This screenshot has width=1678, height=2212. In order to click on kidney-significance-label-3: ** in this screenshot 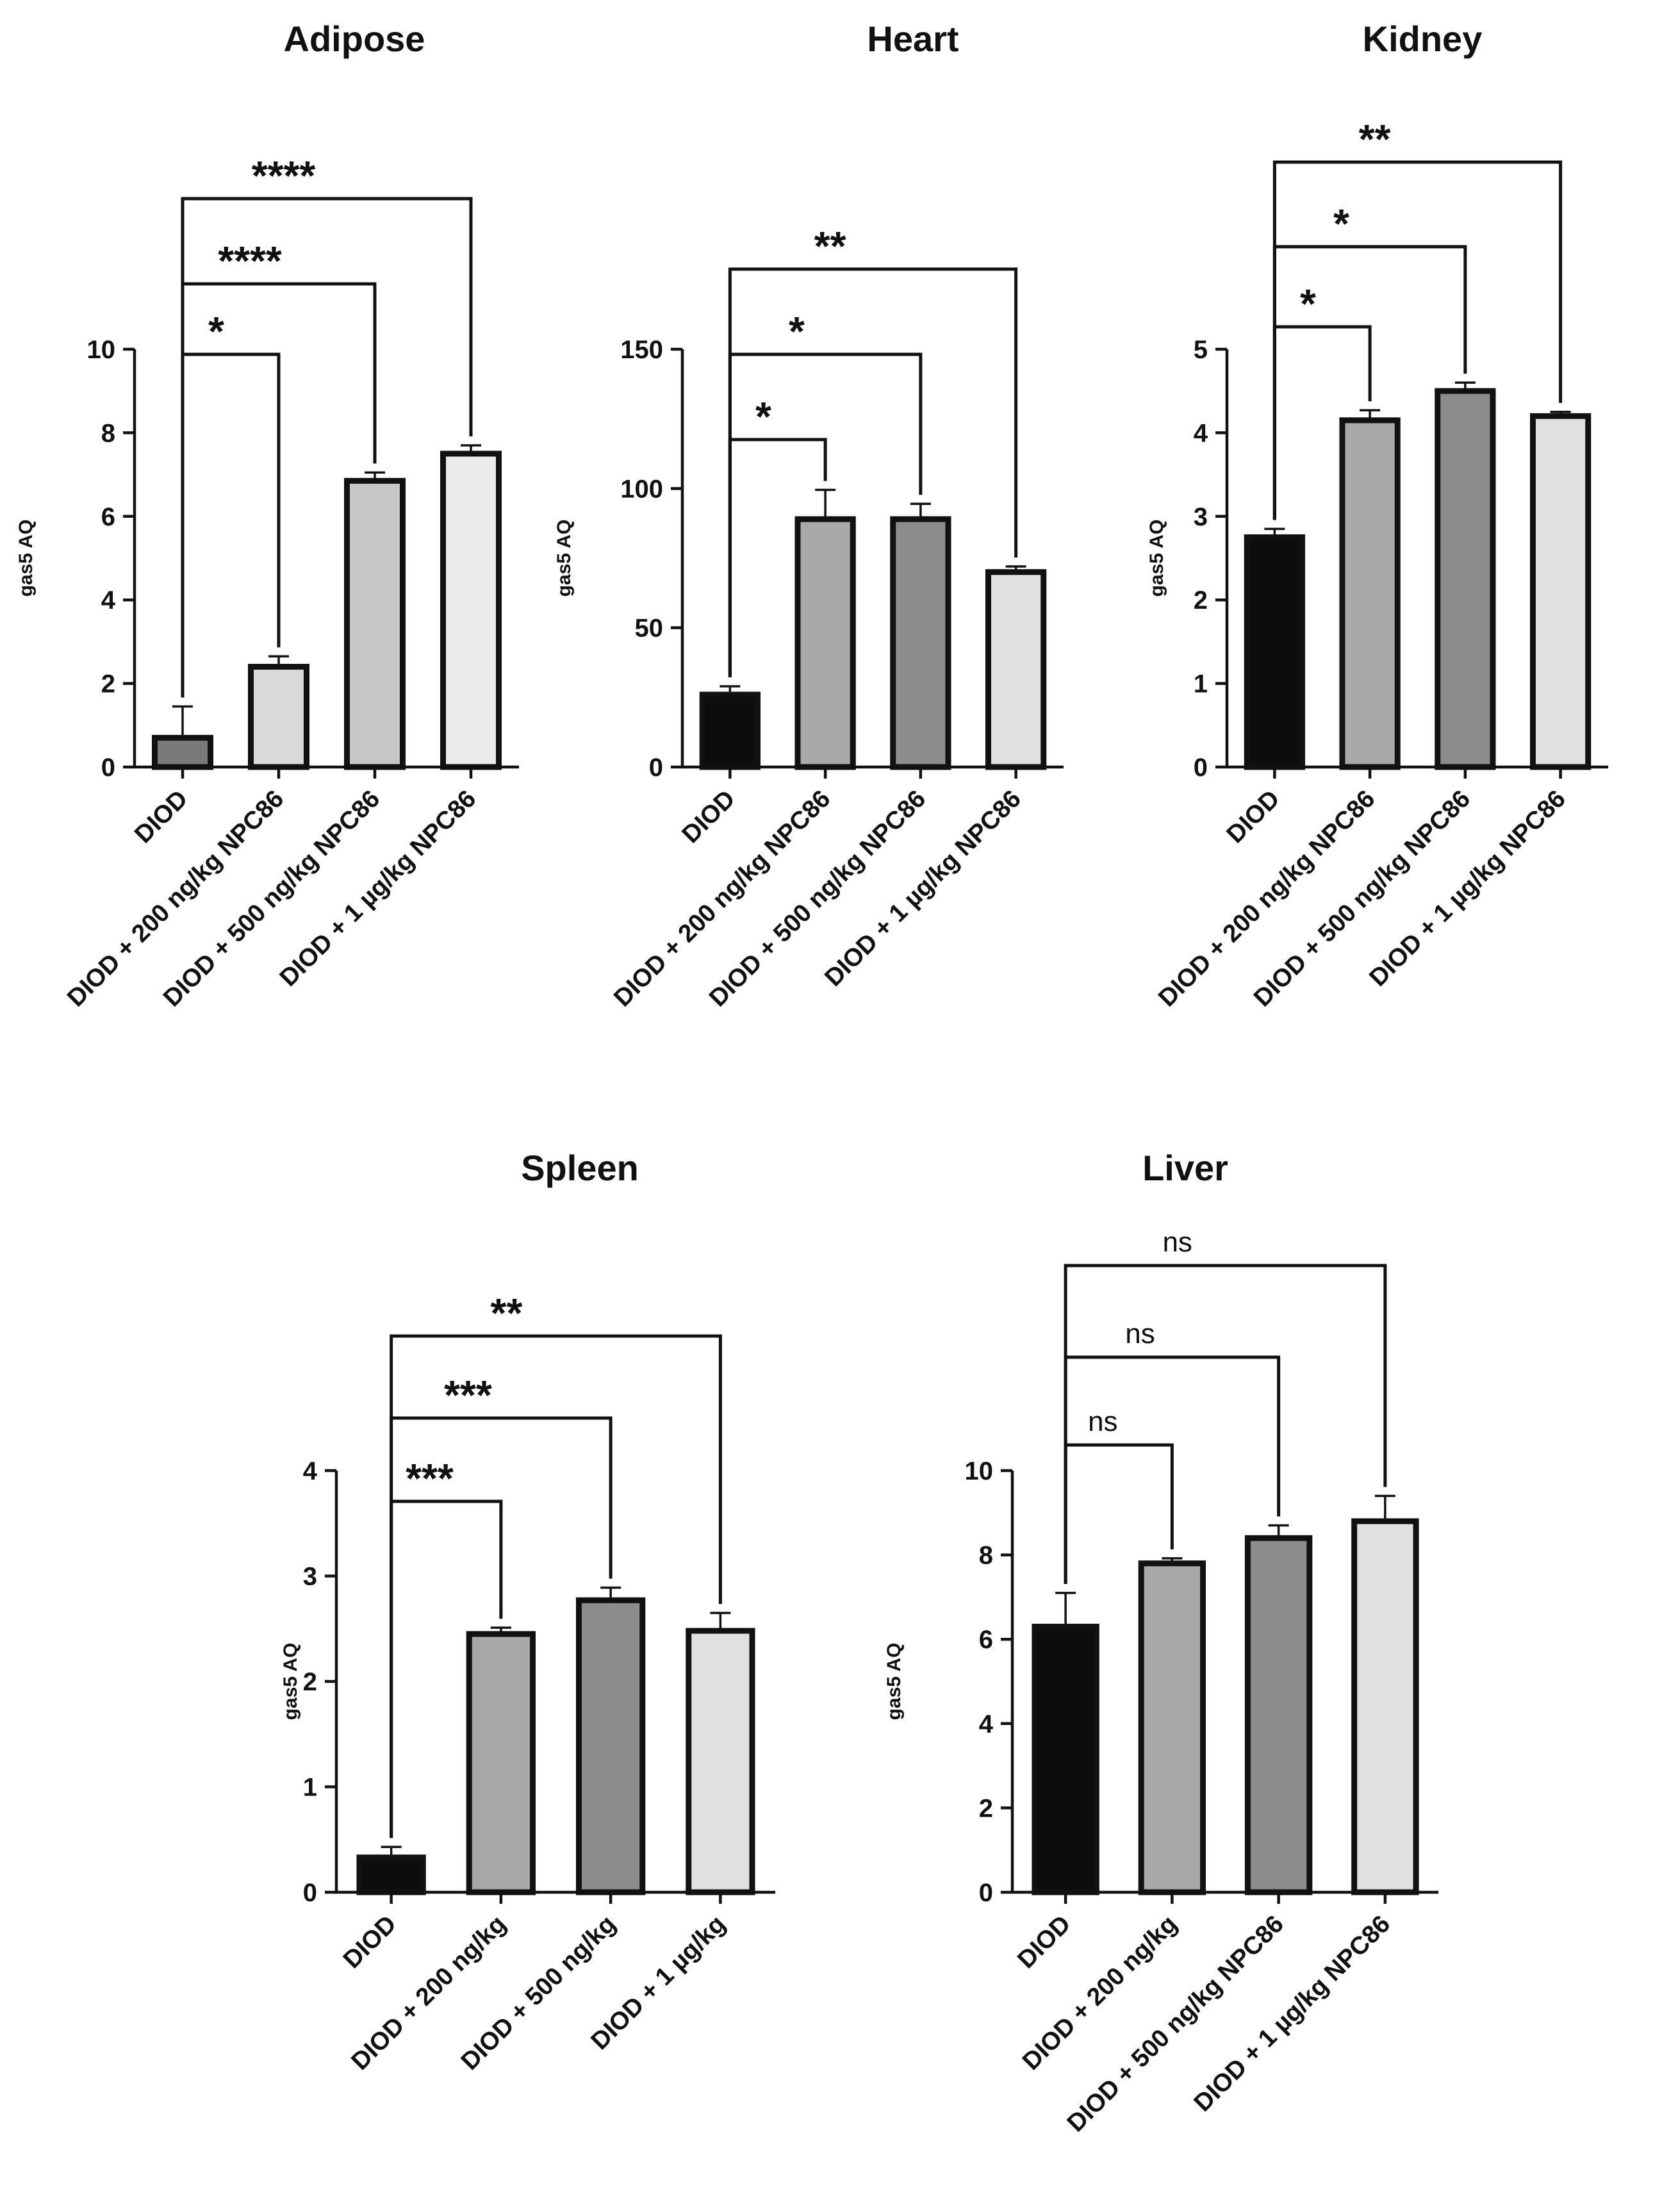, I will do `click(1375, 139)`.